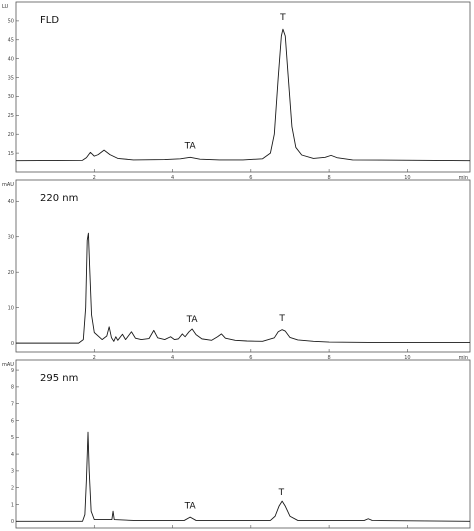  I want to click on y-tick-label-2-0: 0, so click(12, 522).